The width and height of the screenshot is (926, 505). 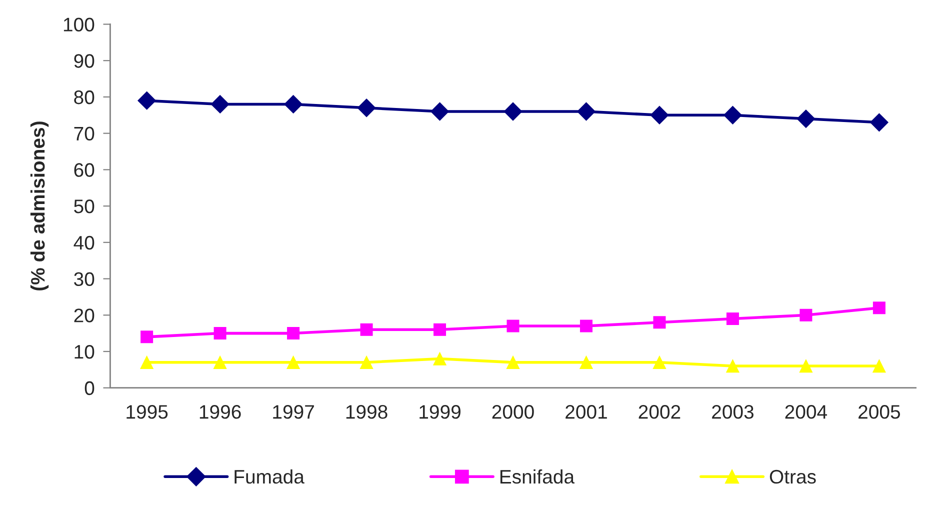 I want to click on x-tick-label: 2001, so click(x=586, y=412).